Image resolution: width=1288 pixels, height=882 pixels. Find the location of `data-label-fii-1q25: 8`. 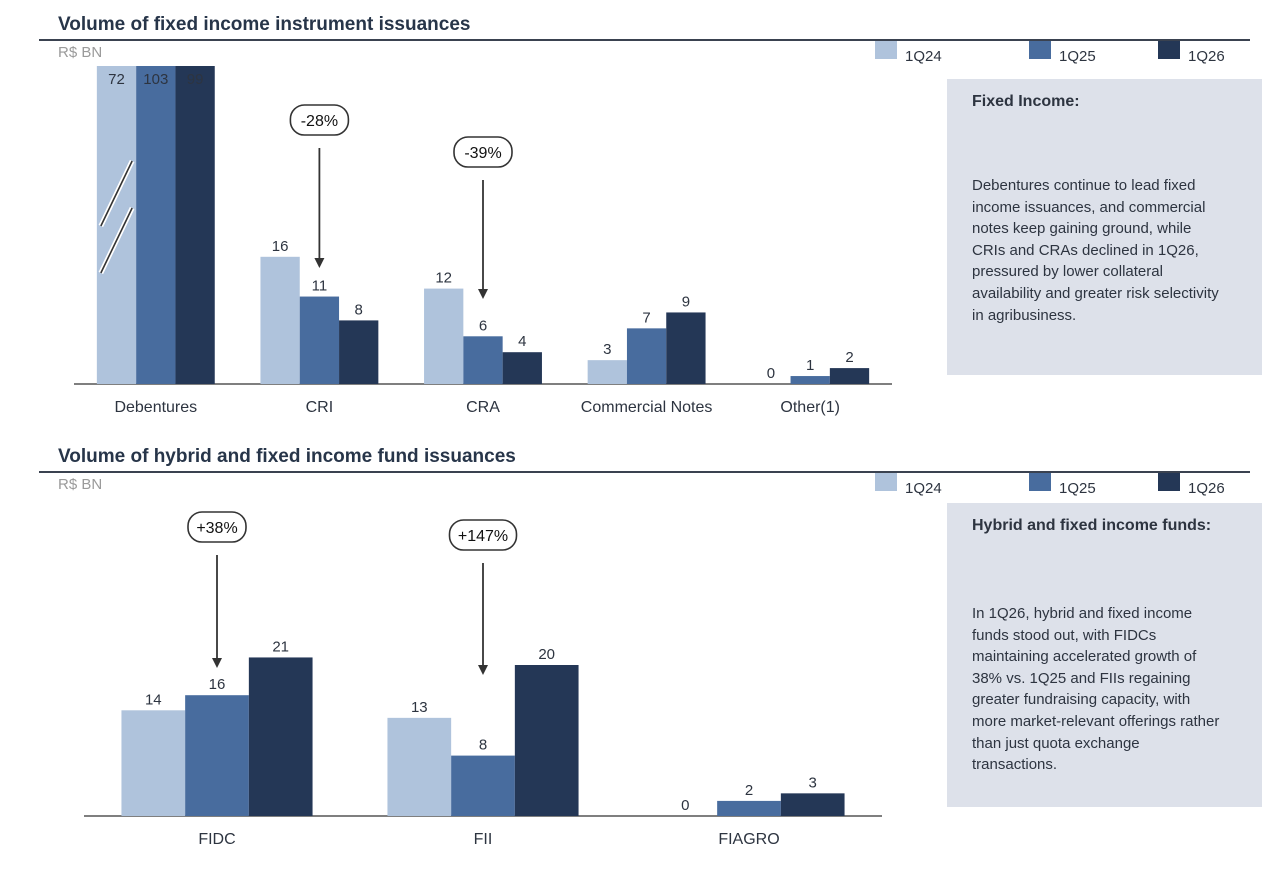

data-label-fii-1q25: 8 is located at coordinates (483, 745).